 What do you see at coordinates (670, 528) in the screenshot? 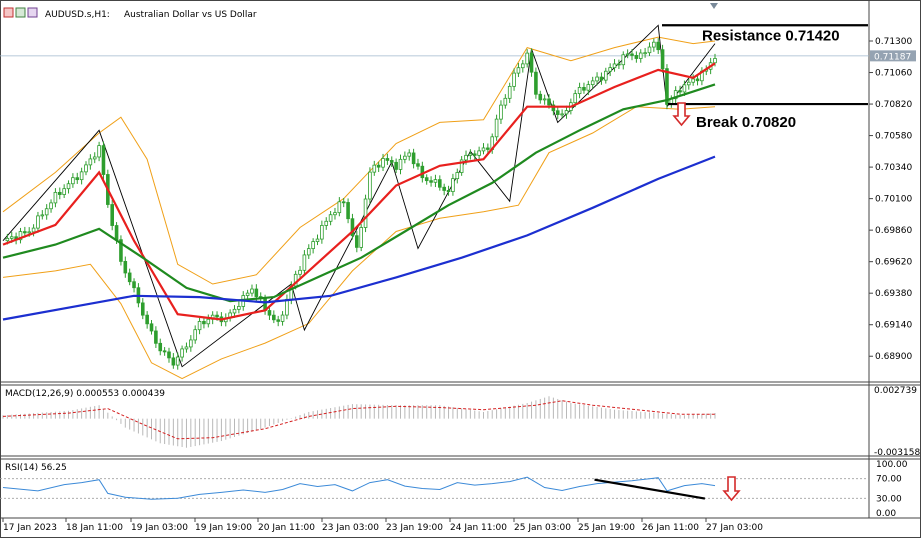
I see `time-tick-label: 26 Jan 11:00` at bounding box center [670, 528].